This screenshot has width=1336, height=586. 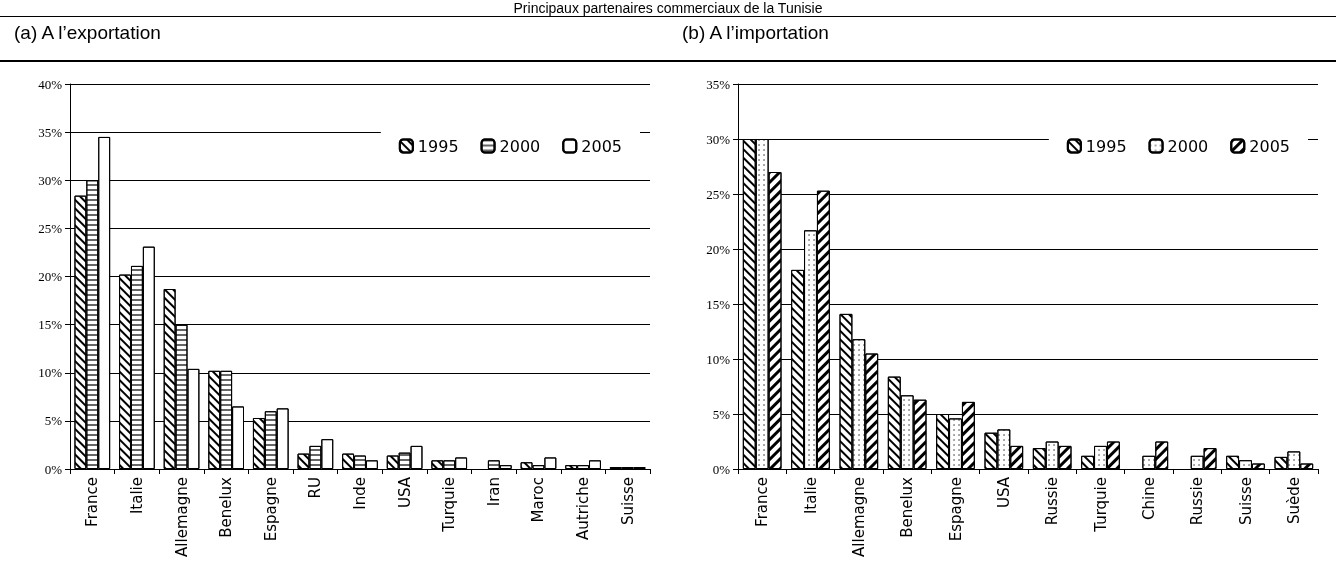 What do you see at coordinates (755, 33) in the screenshot?
I see `chart-subtitle: (b) A l’importation` at bounding box center [755, 33].